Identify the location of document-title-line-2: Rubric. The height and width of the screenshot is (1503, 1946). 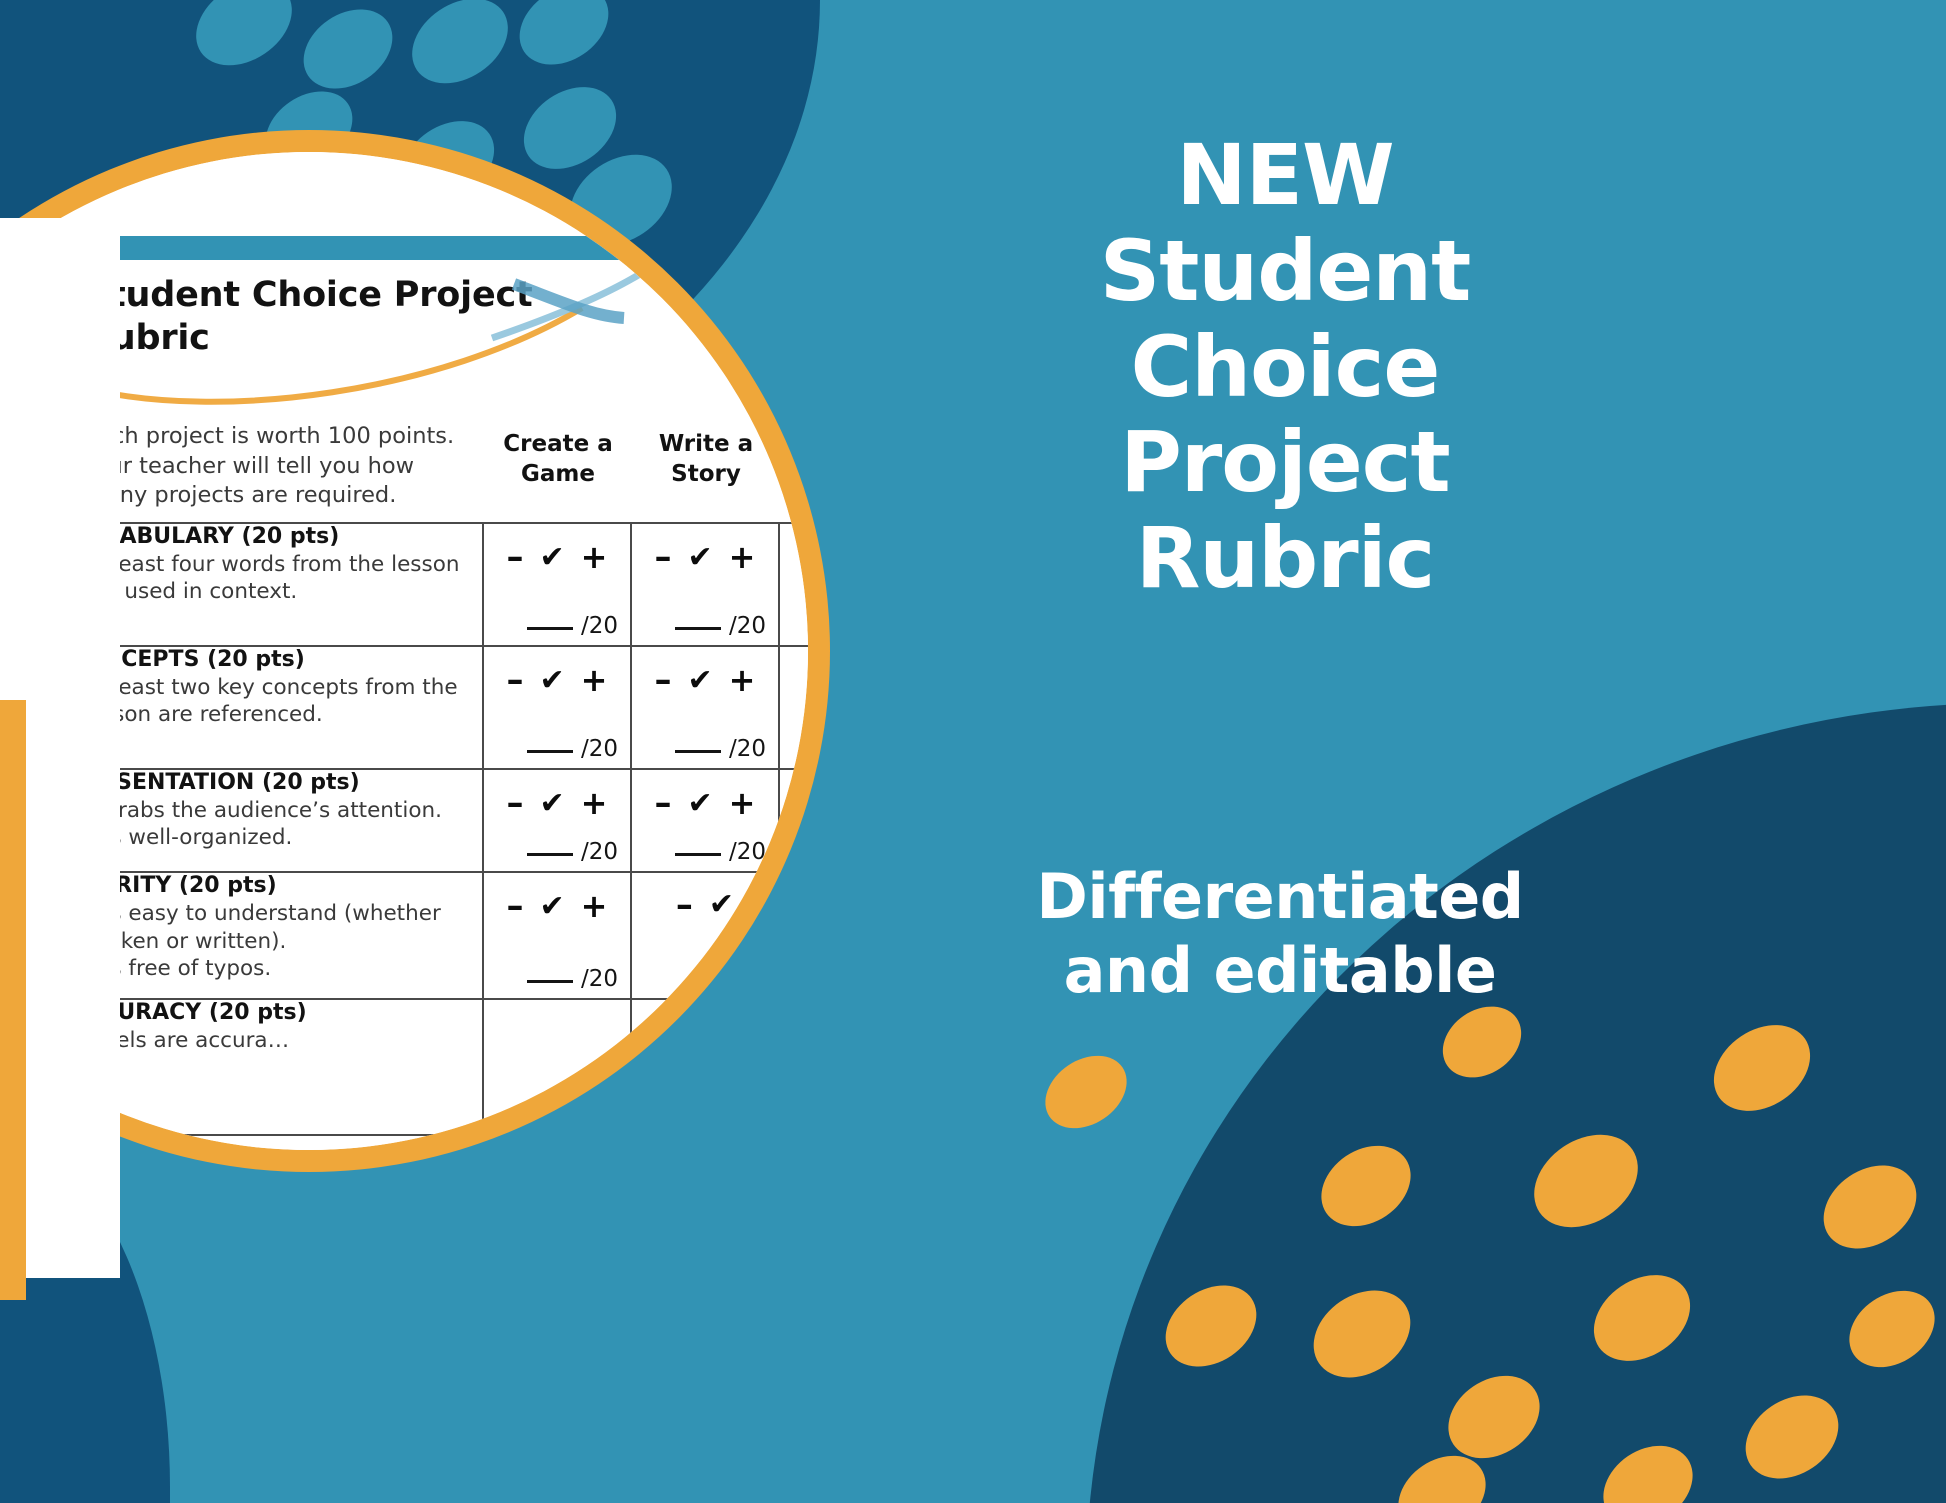
(147, 337).